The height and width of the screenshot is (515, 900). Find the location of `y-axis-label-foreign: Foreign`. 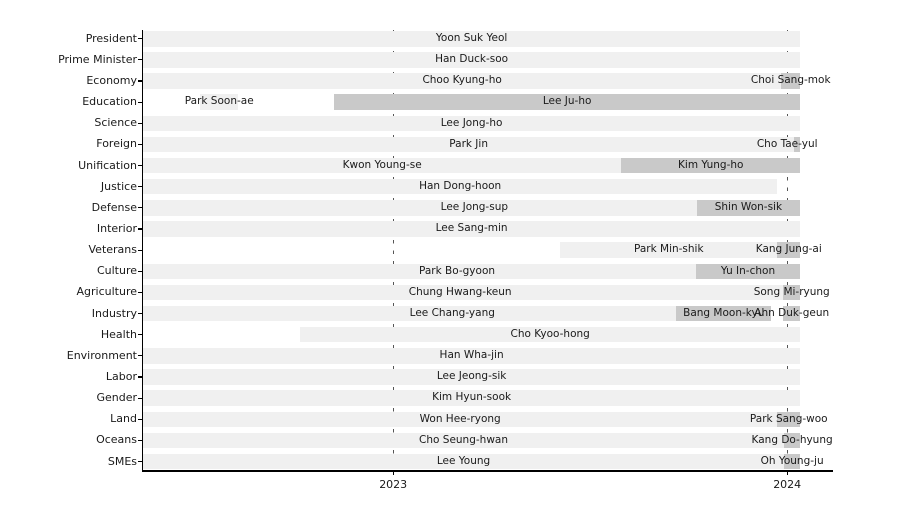

y-axis-label-foreign: Foreign is located at coordinates (116, 144).